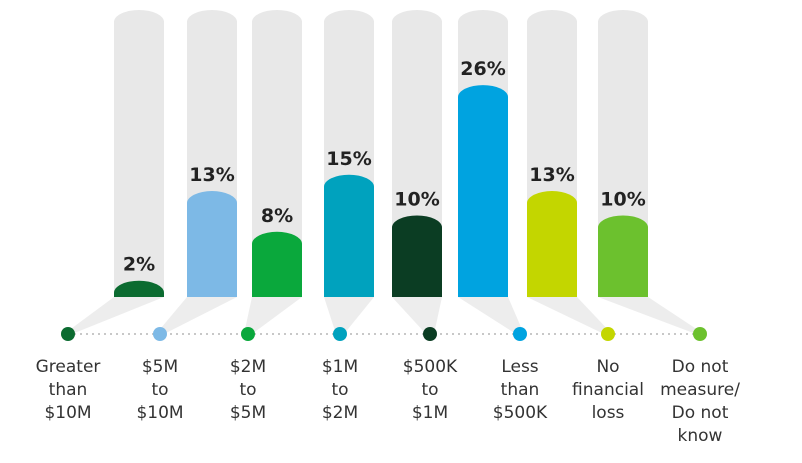 This screenshot has height=463, width=802. What do you see at coordinates (348, 159) in the screenshot?
I see `value-label: 15%` at bounding box center [348, 159].